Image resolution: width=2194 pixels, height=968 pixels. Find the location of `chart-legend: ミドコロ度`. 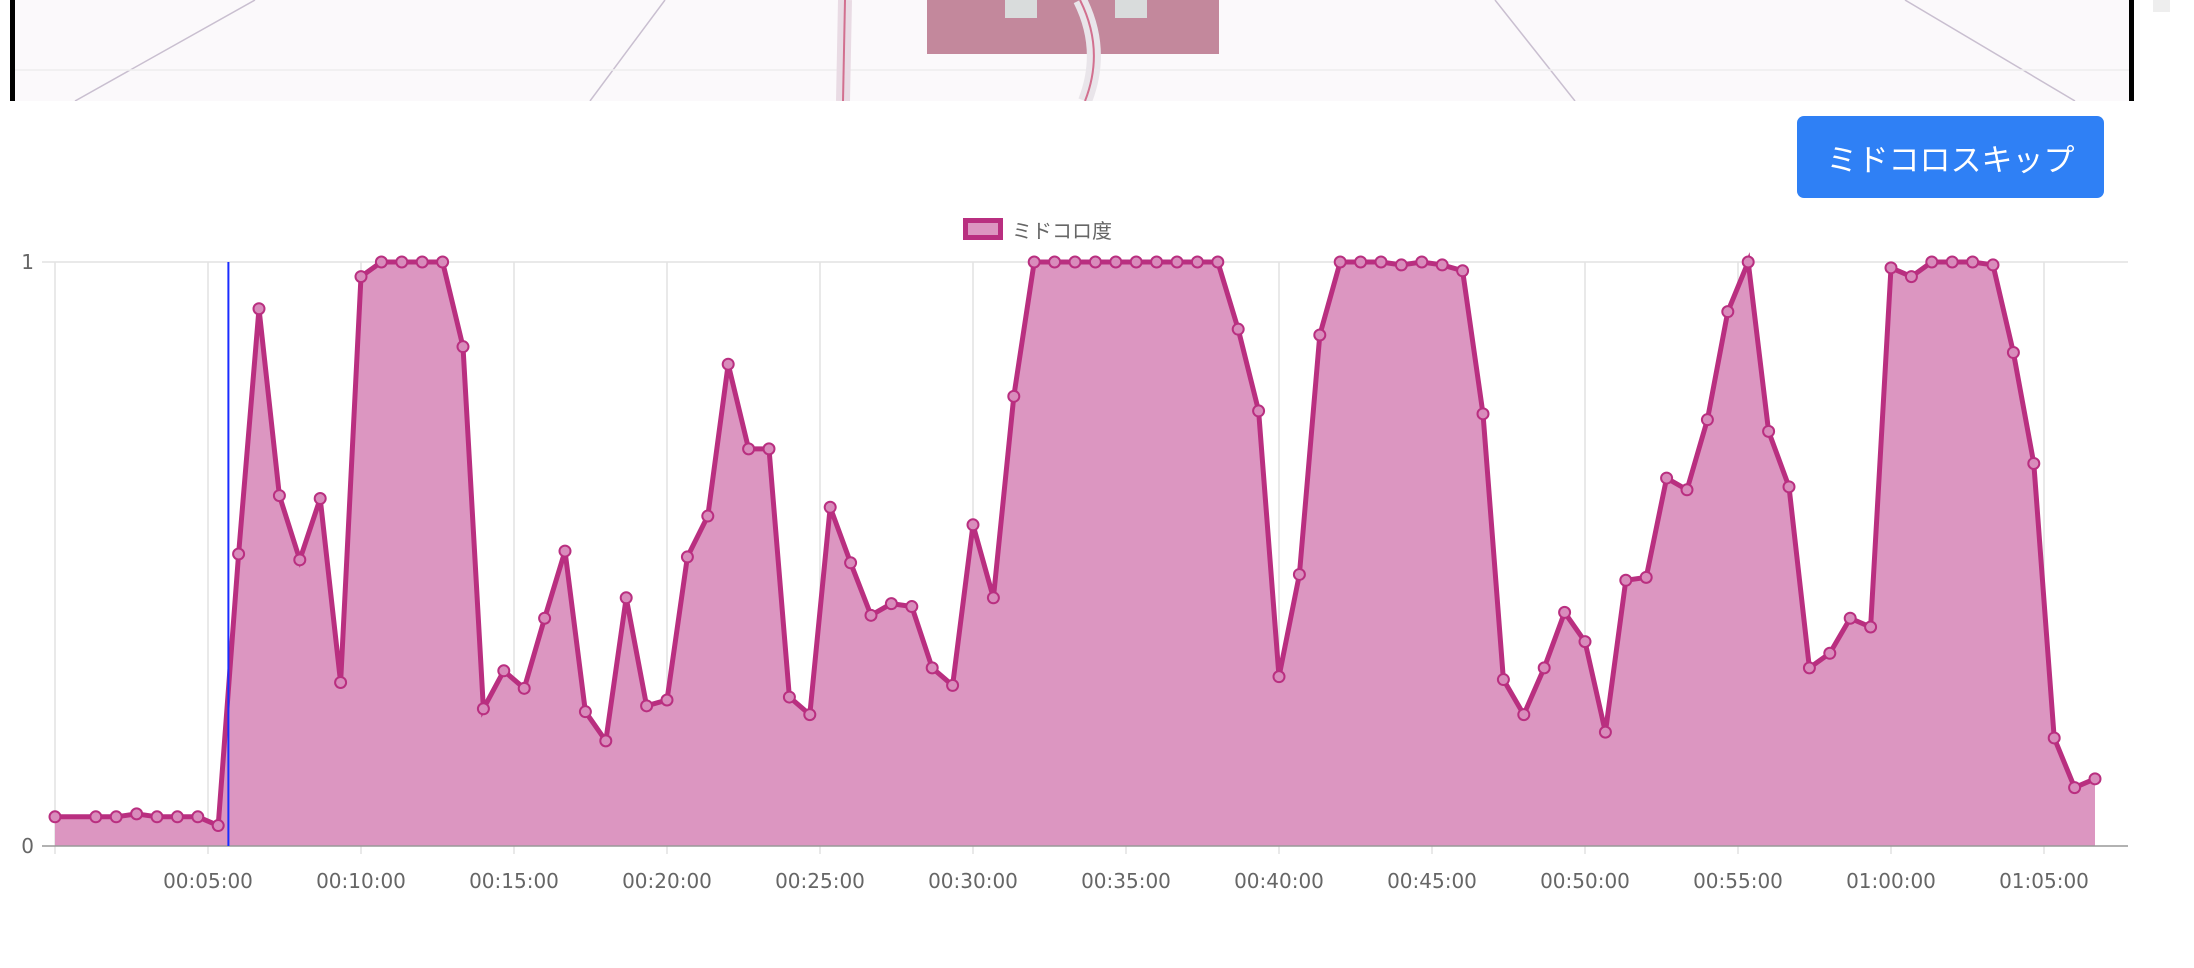

chart-legend: ミドコロ度 is located at coordinates (1037, 229).